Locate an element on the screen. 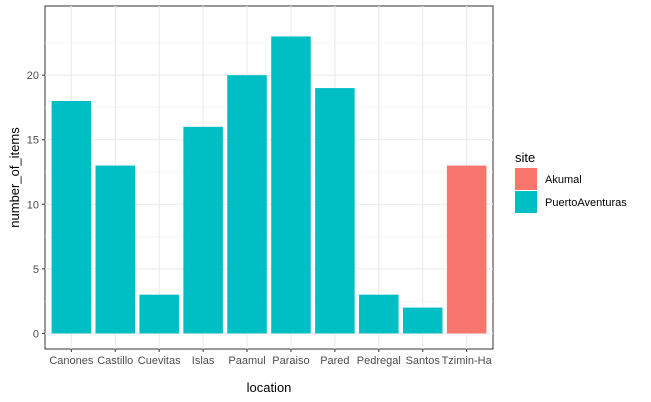 This screenshot has width=651, height=402. bar-castillo is located at coordinates (115, 249).